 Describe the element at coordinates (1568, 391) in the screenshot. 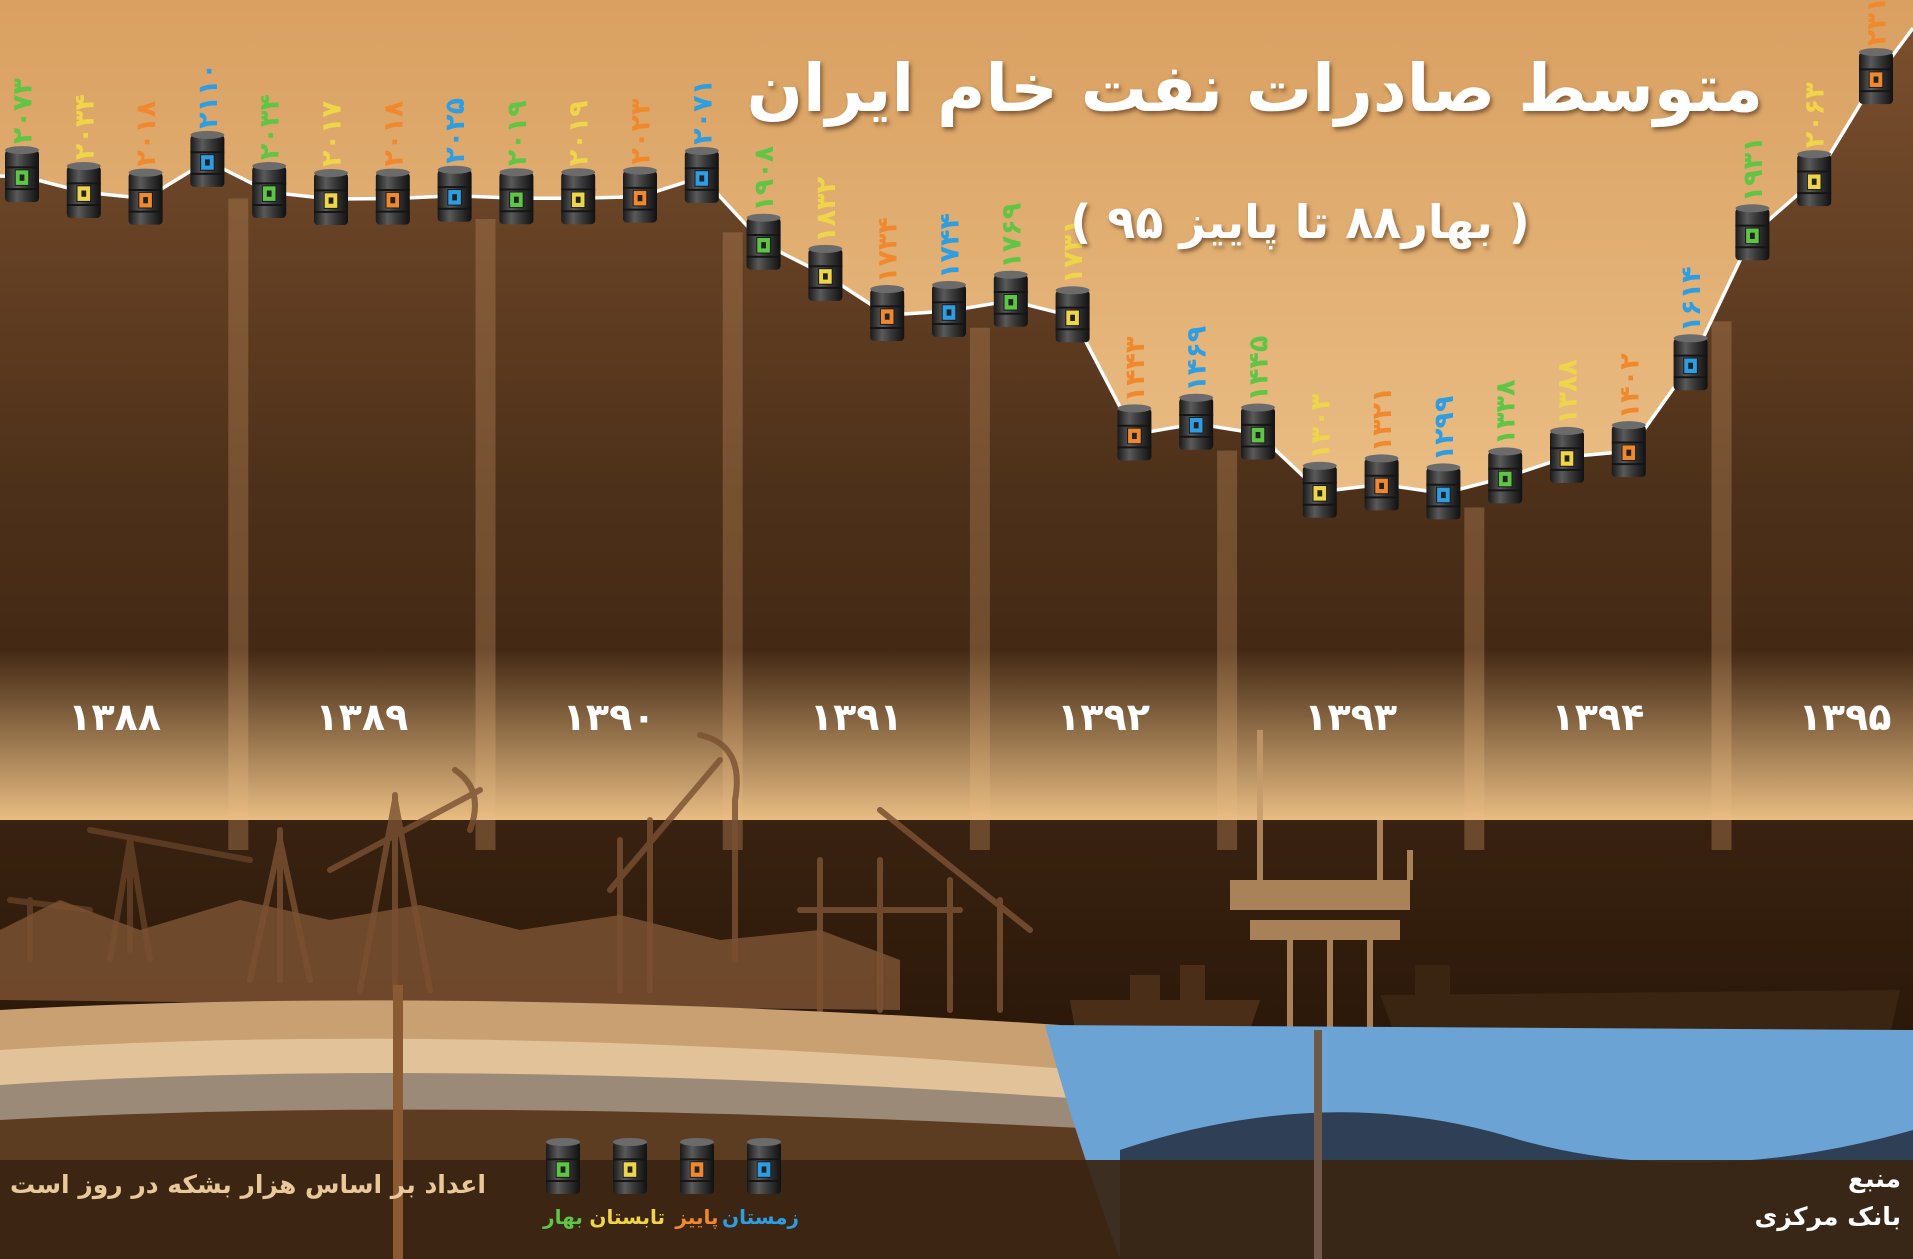

I see `value-label: ۱۳۸۸` at that location.